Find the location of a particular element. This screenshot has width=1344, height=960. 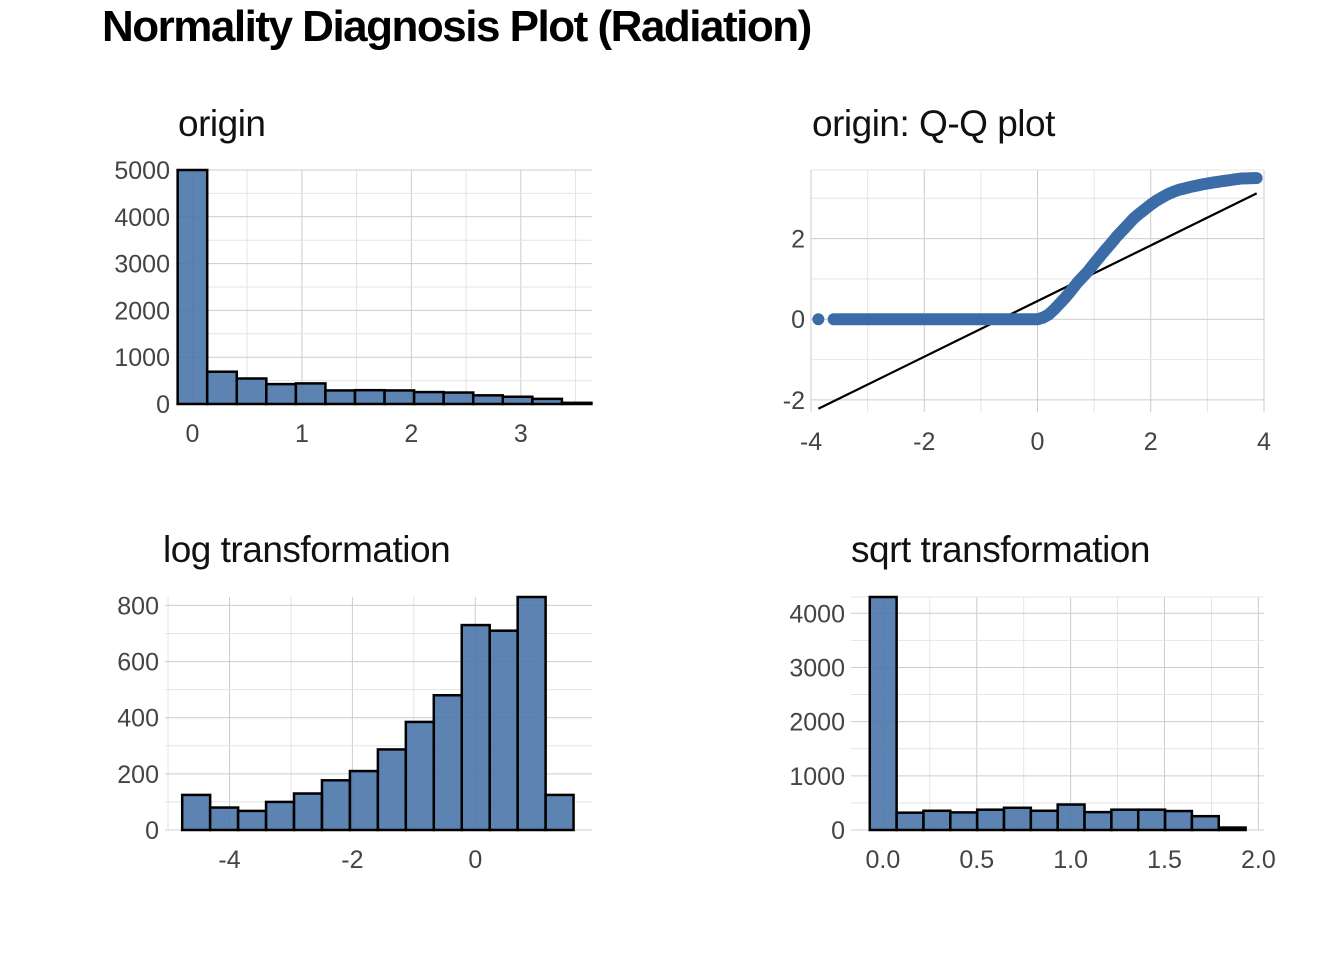

panel-log-histogram: log transformation -4 -2 0 0 200 400 600 800 is located at coordinates (354, 701).